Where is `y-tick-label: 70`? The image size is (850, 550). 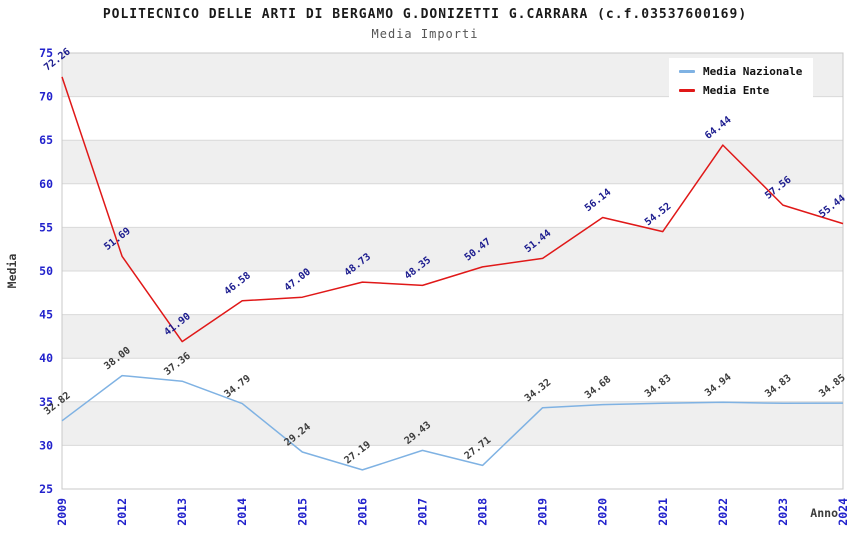 y-tick-label: 70 is located at coordinates (46, 97).